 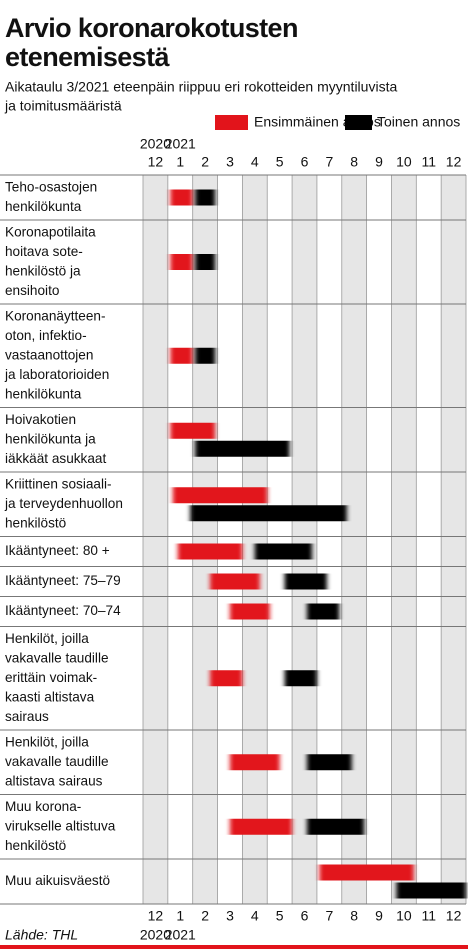 I want to click on row-label: Ikääntyneet: 75–79, so click(x=63, y=580).